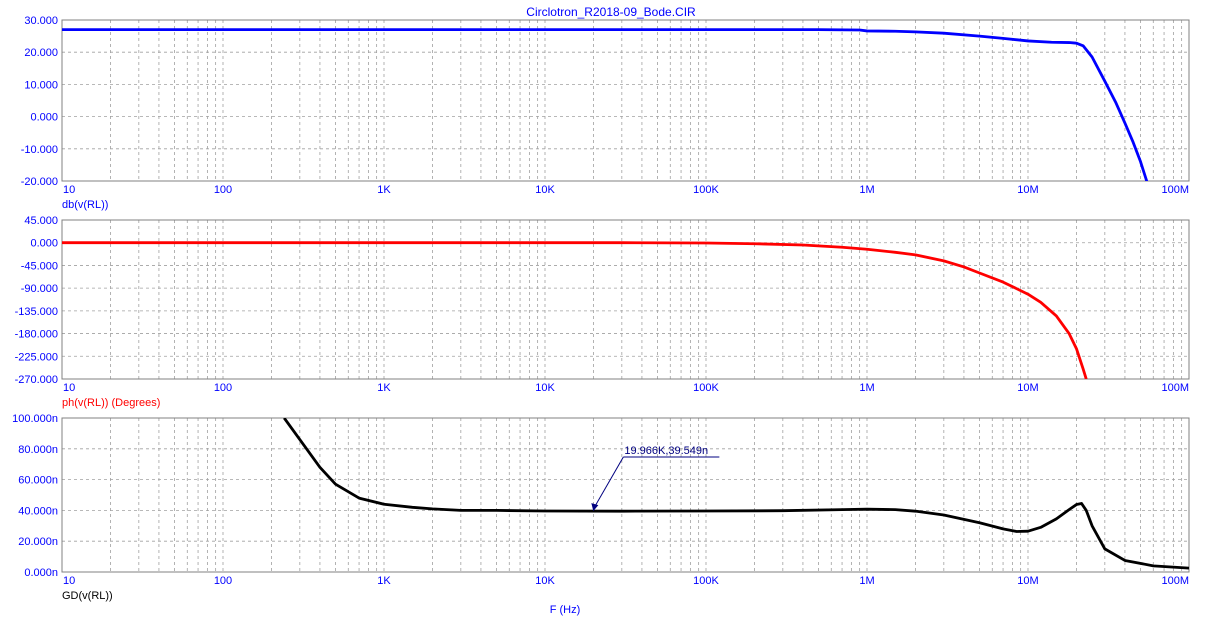 The width and height of the screenshot is (1217, 621). I want to click on y-tick-label: 0.000n, so click(41, 573).